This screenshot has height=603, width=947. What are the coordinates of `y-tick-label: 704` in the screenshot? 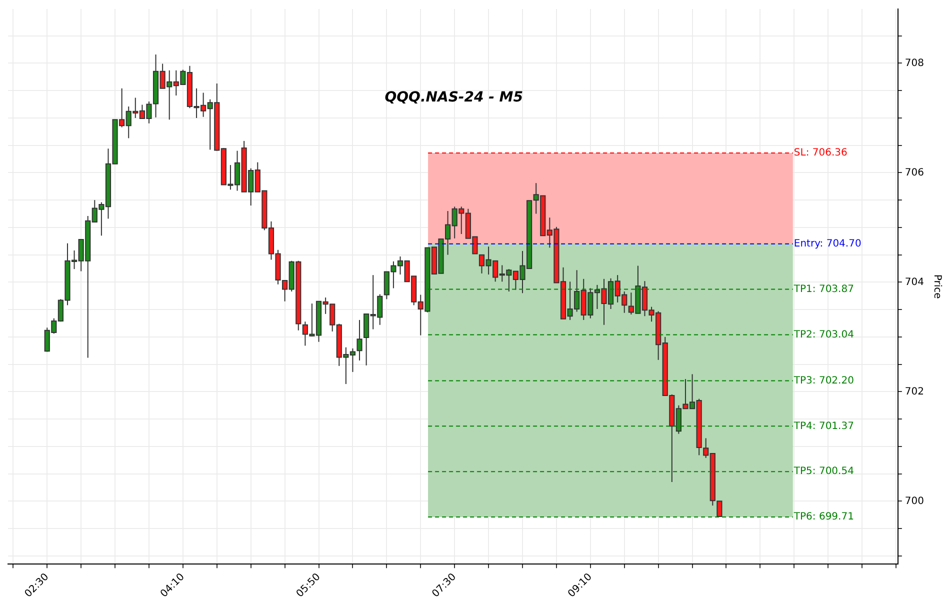 It's located at (914, 282).